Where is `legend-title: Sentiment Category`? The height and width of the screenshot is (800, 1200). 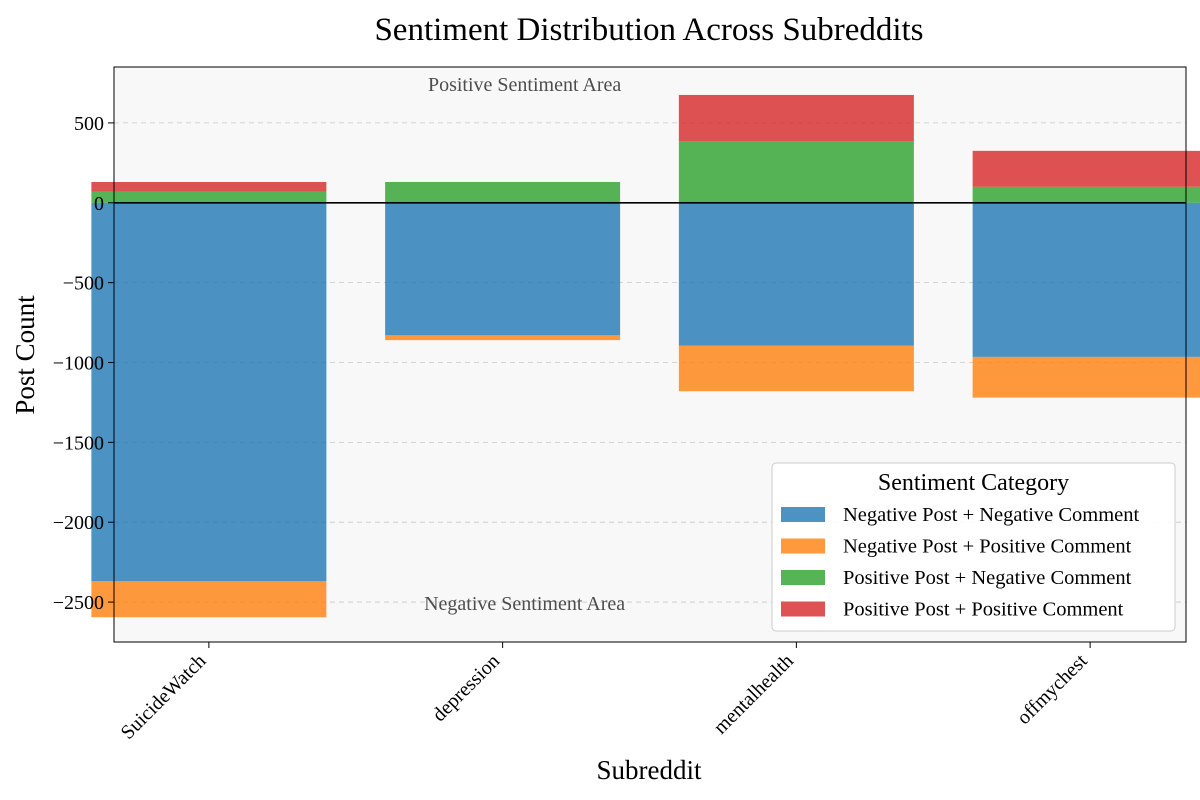
legend-title: Sentiment Category is located at coordinates (973, 483).